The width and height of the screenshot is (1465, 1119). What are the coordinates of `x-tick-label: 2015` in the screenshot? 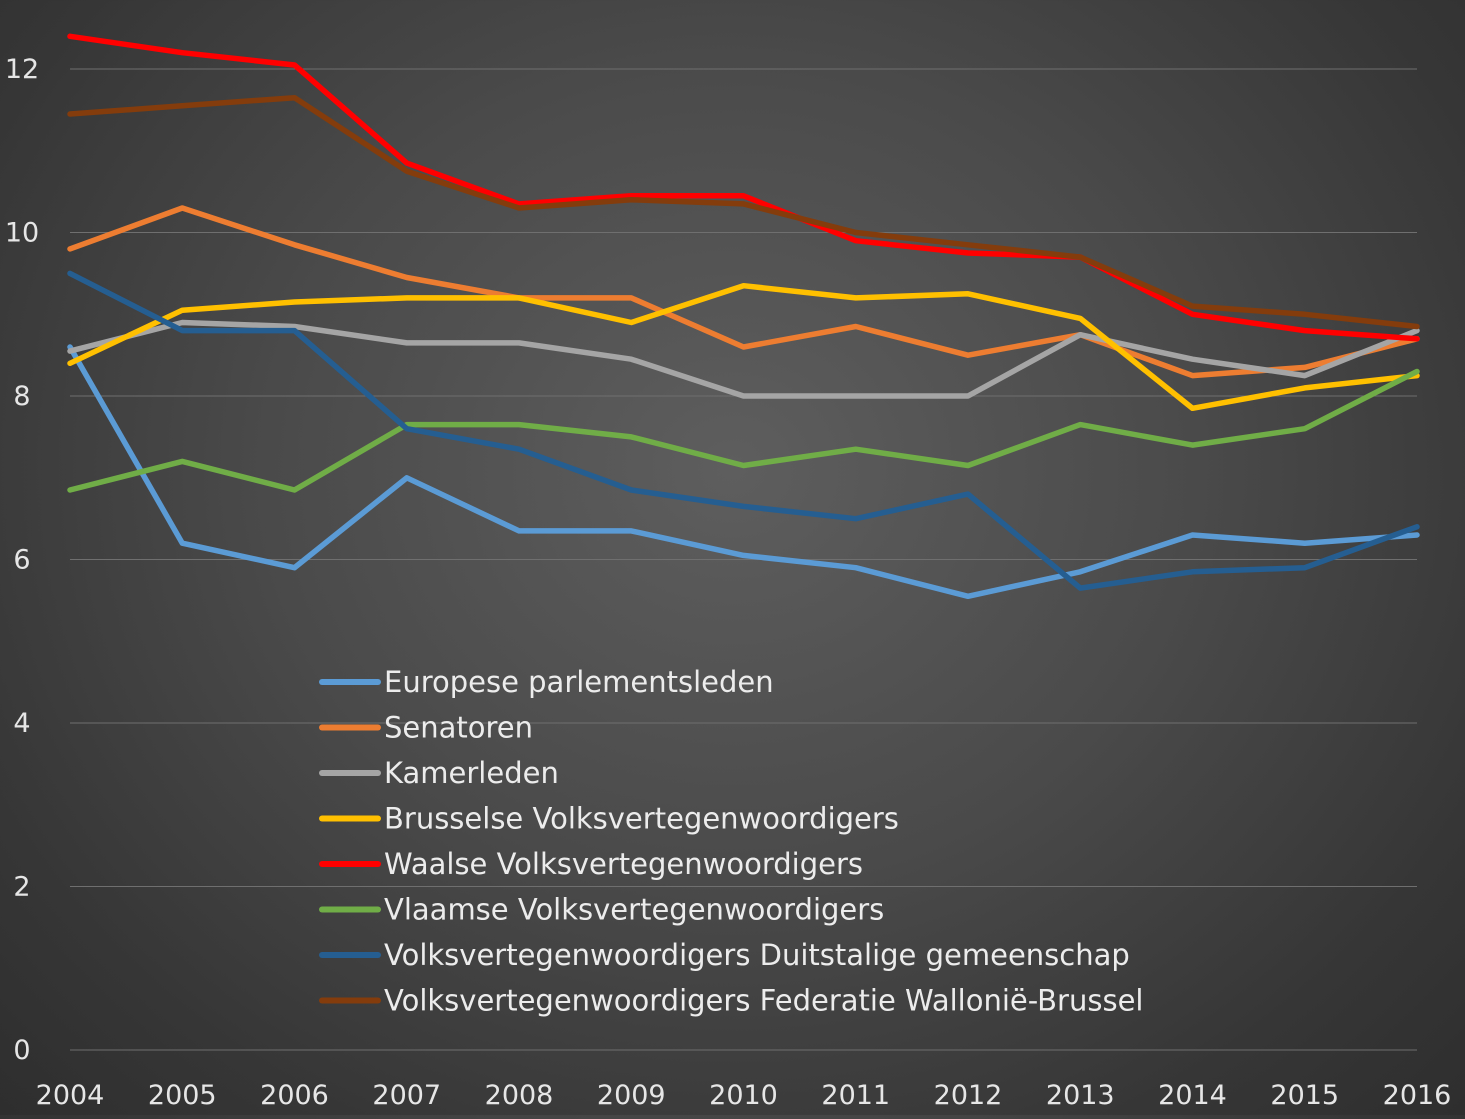 It's located at (1304, 1095).